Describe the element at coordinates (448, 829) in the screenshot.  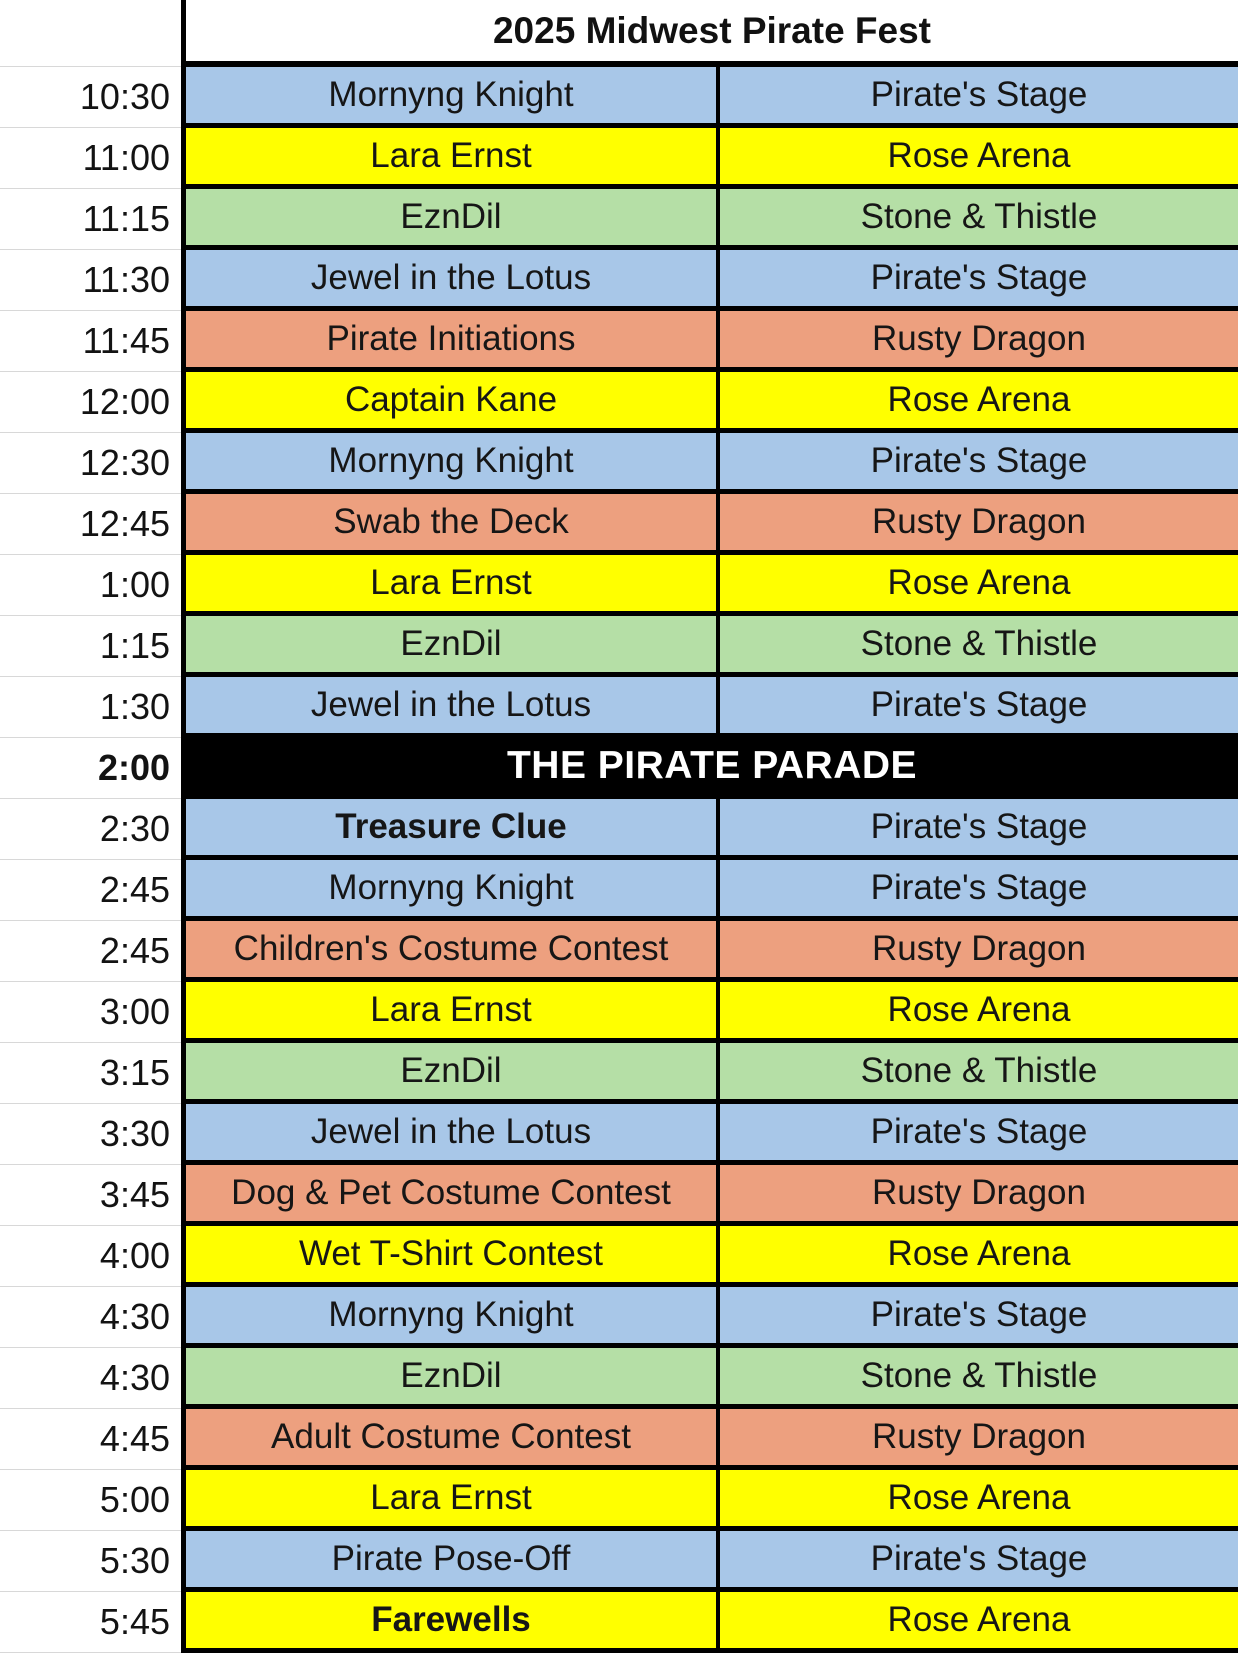
I see `event-cell: Treasure Clue` at that location.